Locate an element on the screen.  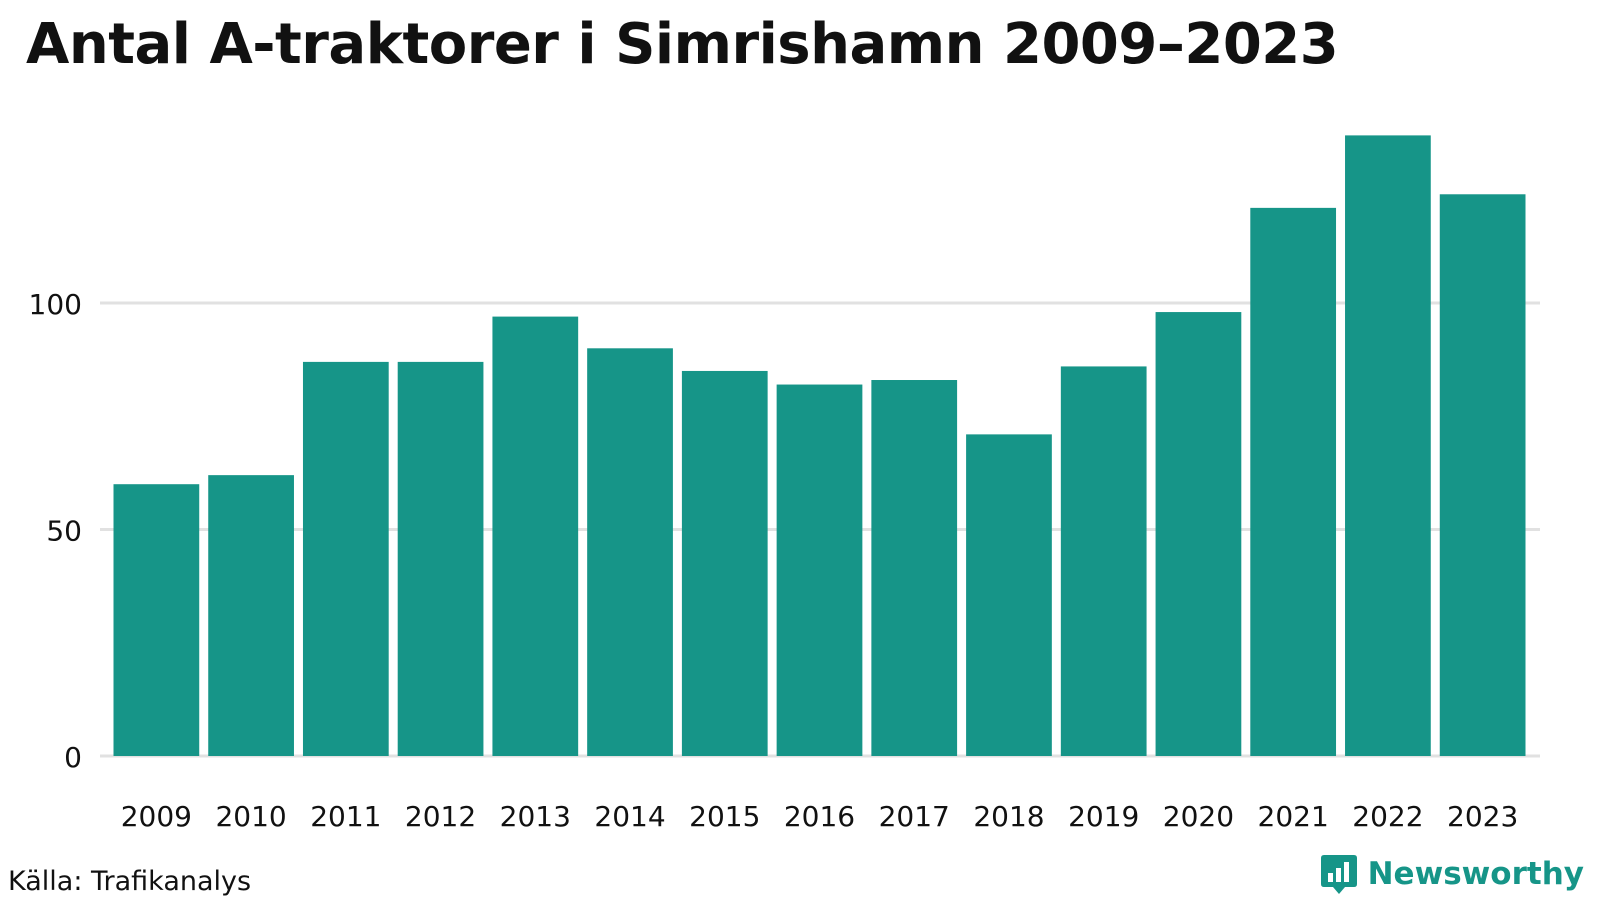
bar-2018 is located at coordinates (1009, 595).